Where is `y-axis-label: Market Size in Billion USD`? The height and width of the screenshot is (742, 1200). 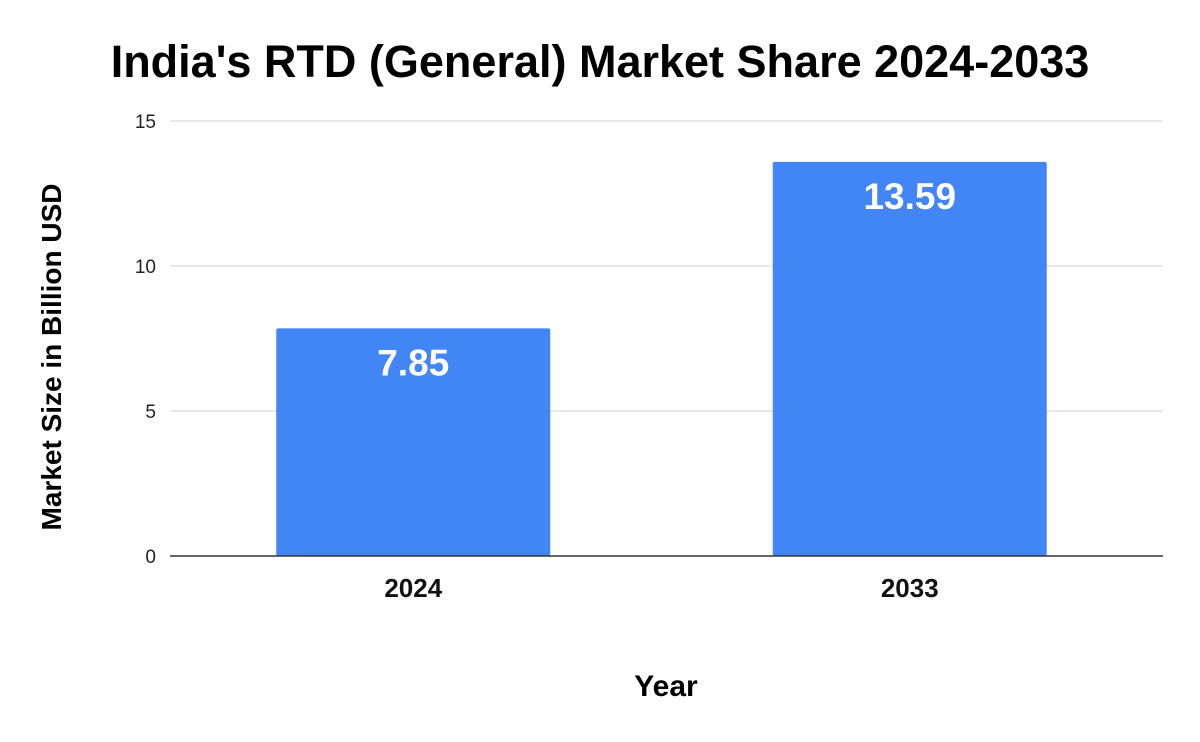
y-axis-label: Market Size in Billion USD is located at coordinates (51, 357).